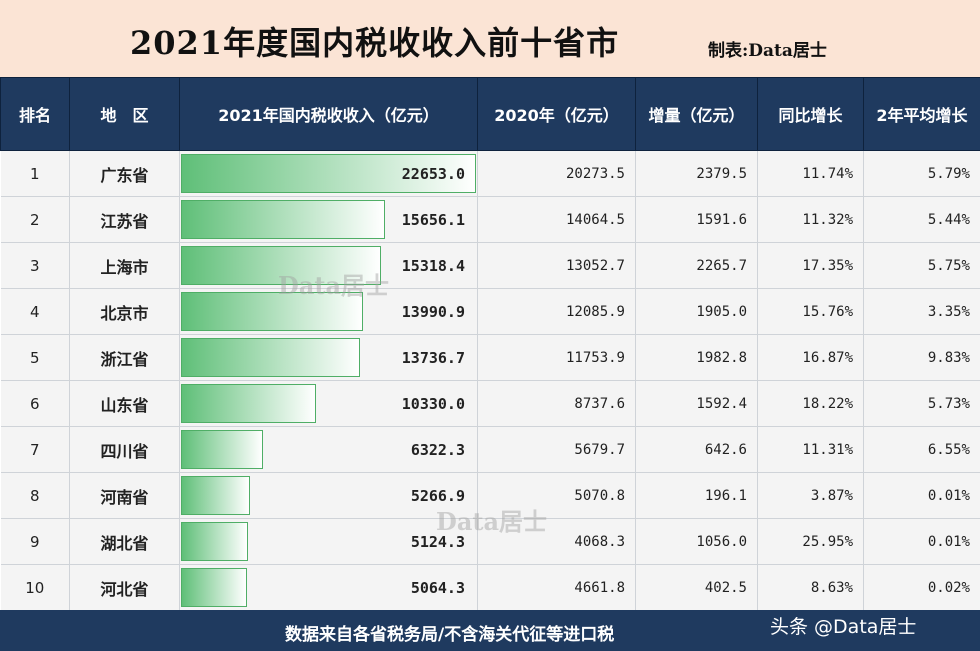 This screenshot has height=651, width=980. I want to click on col-header-yoy: 同比增长, so click(810, 114).